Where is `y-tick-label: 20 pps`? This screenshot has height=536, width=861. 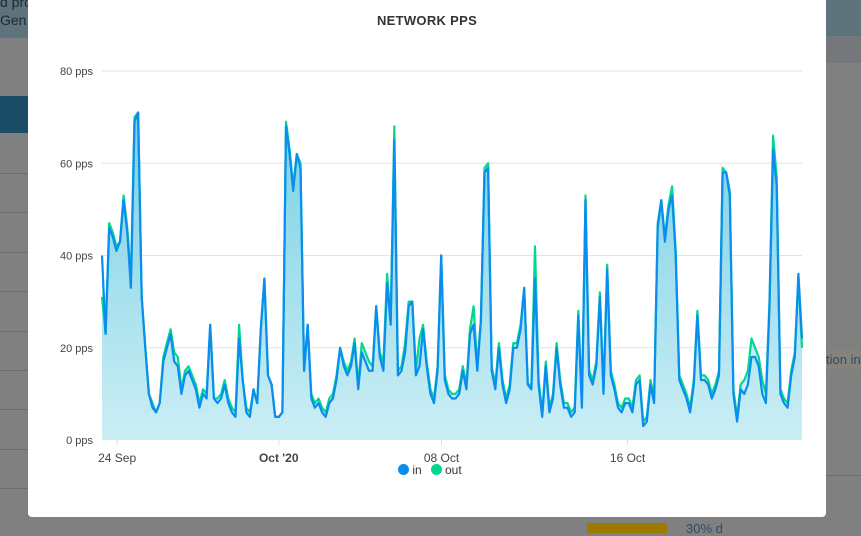
y-tick-label: 20 pps is located at coordinates (77, 349).